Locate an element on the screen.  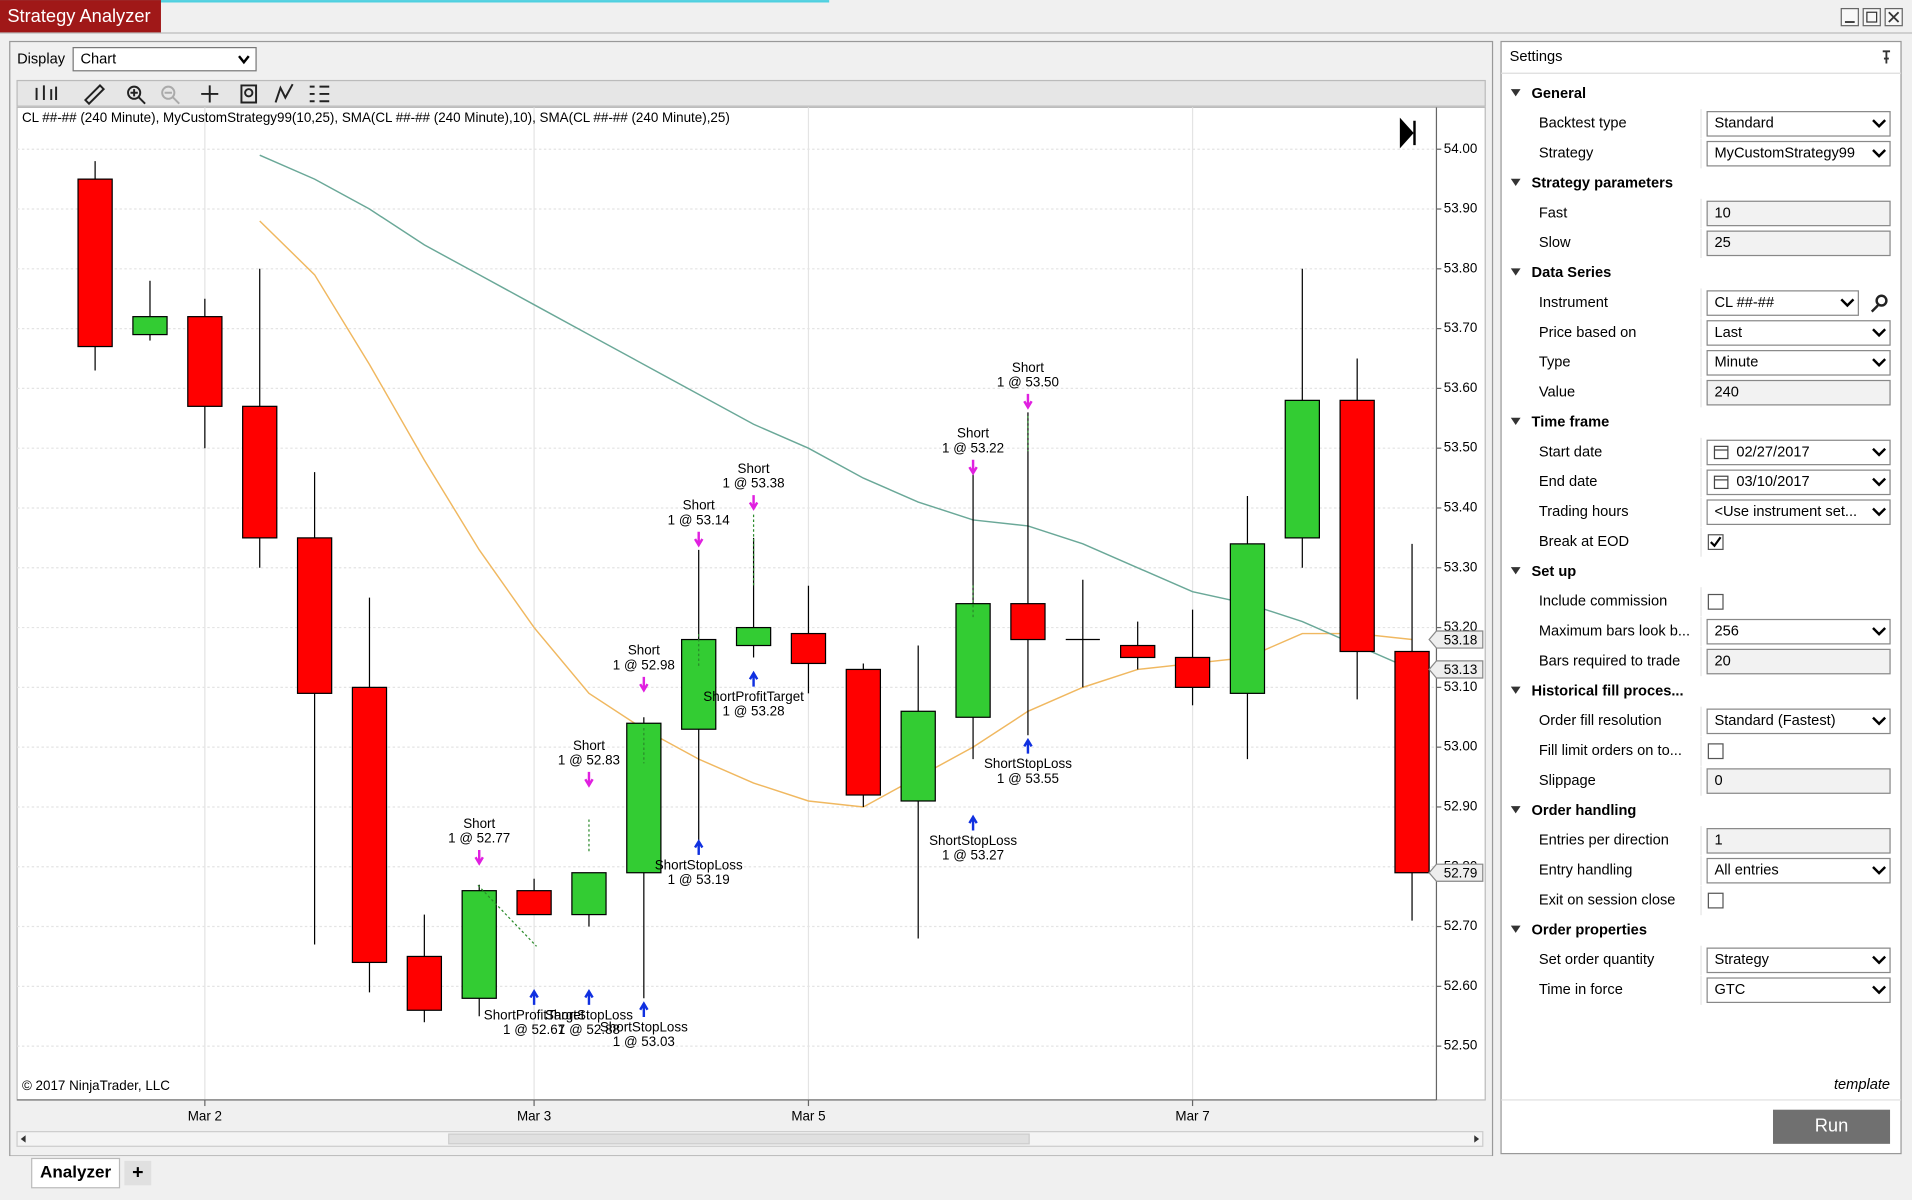
trade-label: ShortProfitTarget is located at coordinates (534, 1014).